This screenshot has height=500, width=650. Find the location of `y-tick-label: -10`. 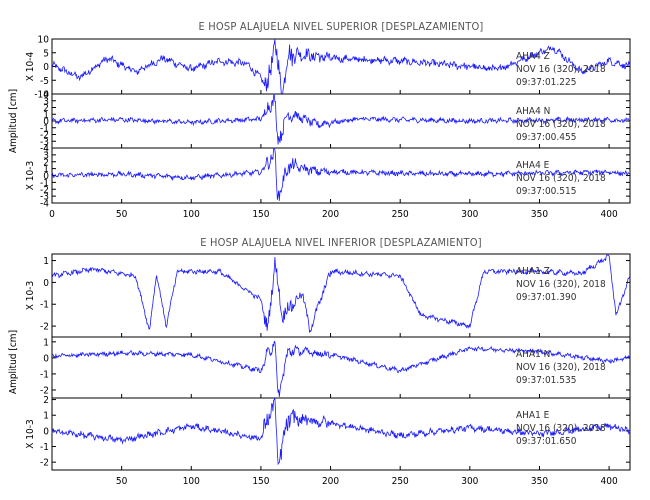

y-tick-label: -10 is located at coordinates (41, 95).